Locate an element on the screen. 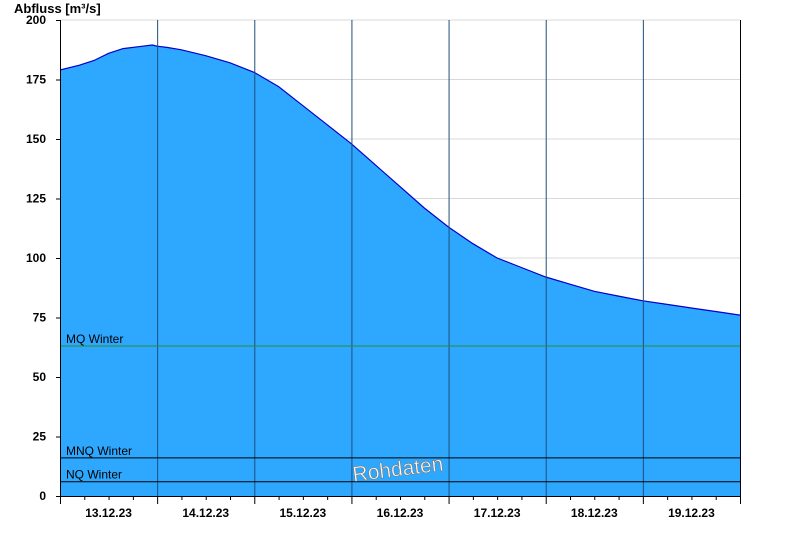 The height and width of the screenshot is (550, 800). reference-label-0: MQ Winter is located at coordinates (94, 339).